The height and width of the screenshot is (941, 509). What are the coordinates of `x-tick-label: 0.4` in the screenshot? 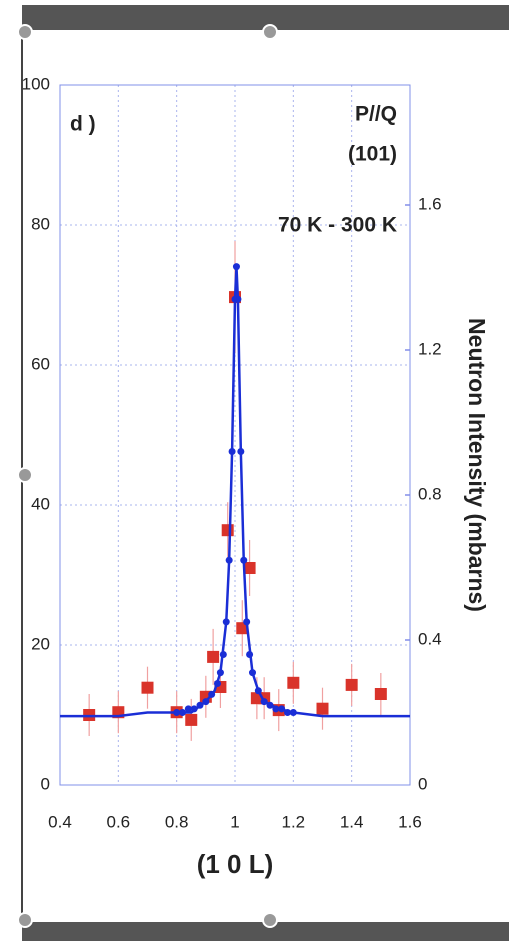 It's located at (60, 821).